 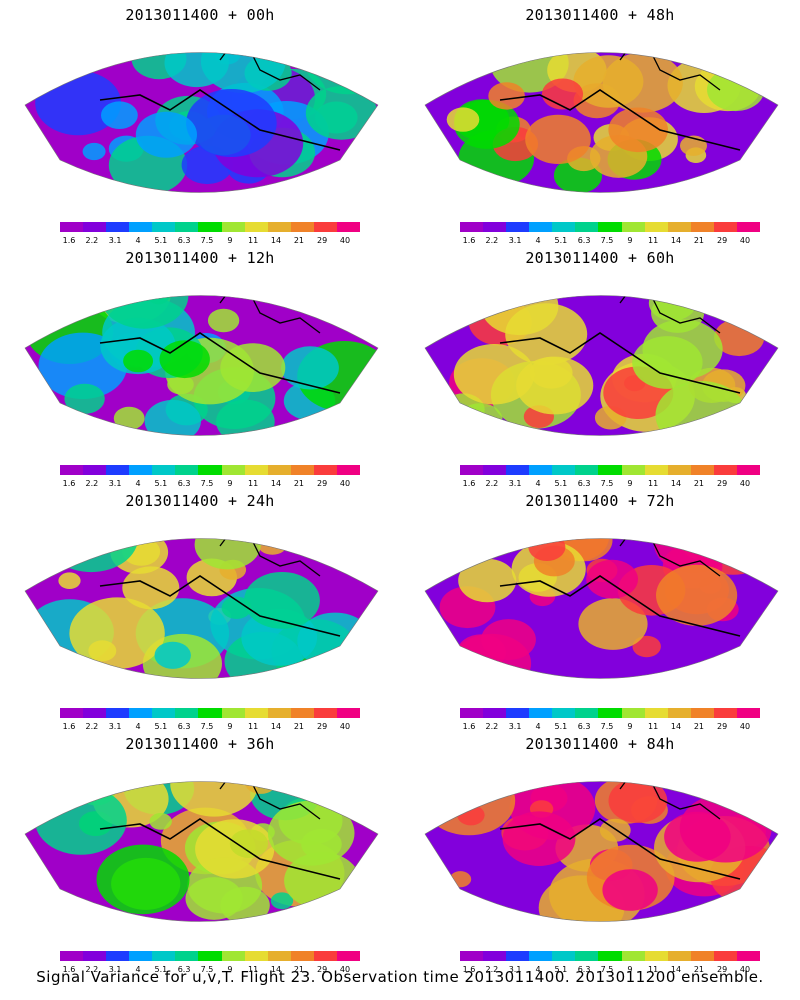 I want to click on colorbar-tick-label: 9, so click(x=630, y=483).